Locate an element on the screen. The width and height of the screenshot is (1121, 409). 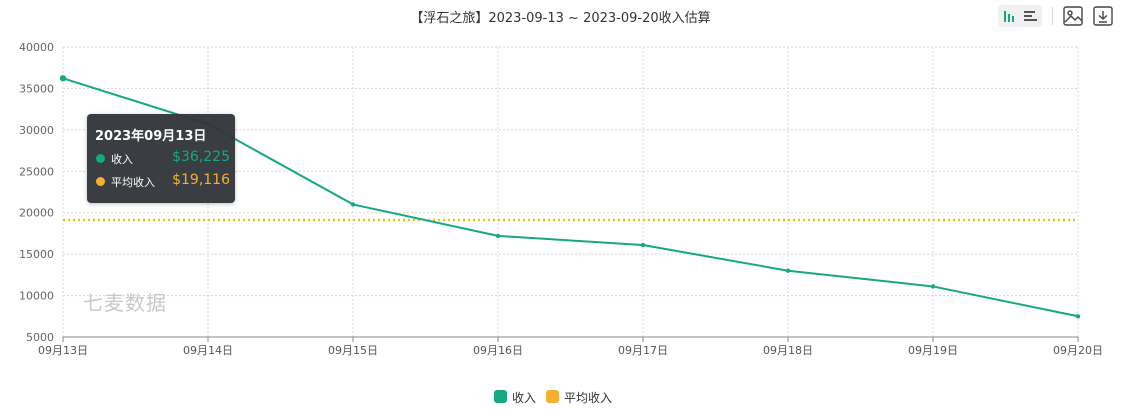
tooltip: 2023年09月13日 收入 $36,225 平均收入 $19,116 is located at coordinates (161, 158).